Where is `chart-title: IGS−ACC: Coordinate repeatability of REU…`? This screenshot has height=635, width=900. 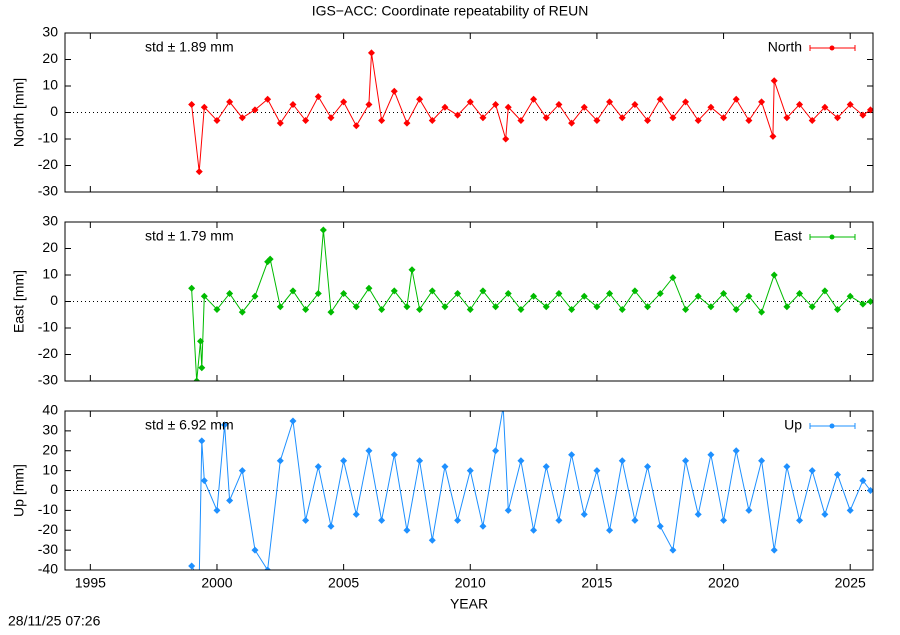 chart-title: IGS−ACC: Coordinate repeatability of REU… is located at coordinates (450, 11).